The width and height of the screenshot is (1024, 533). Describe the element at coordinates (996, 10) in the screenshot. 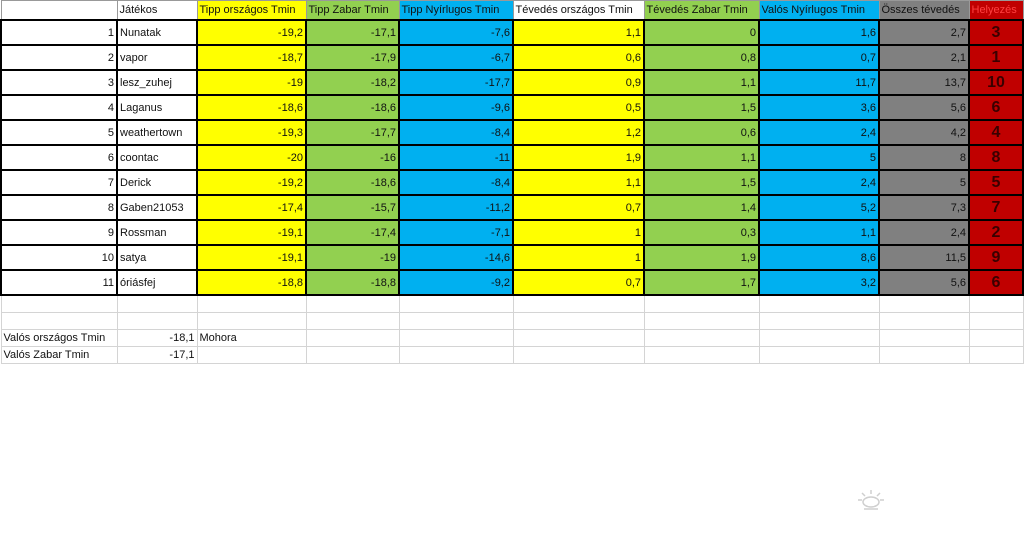

I see `header-helyezes: Helyezés` at that location.